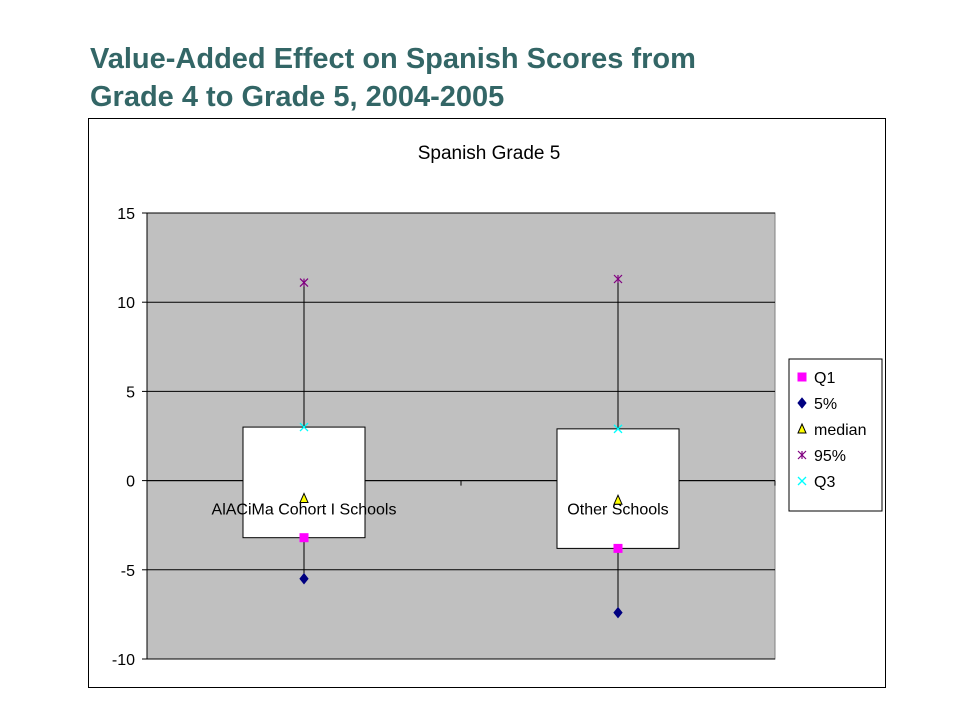  What do you see at coordinates (126, 303) in the screenshot?
I see `y-tick-label: 10` at bounding box center [126, 303].